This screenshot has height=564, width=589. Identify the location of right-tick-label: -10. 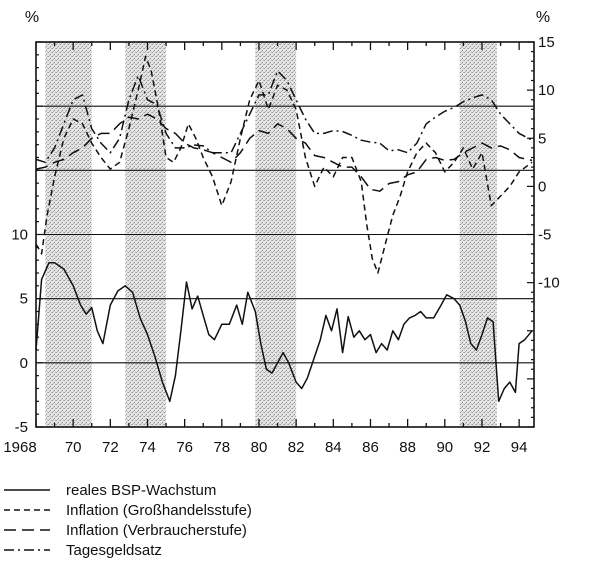
(549, 283).